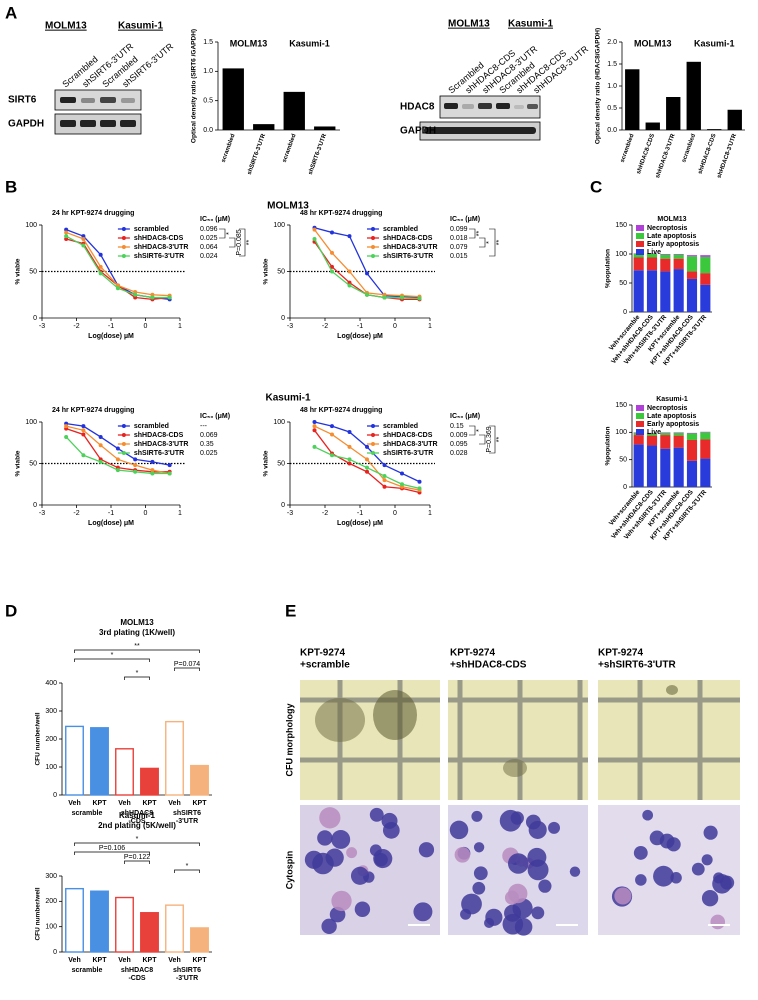  Describe the element at coordinates (98, 112) in the screenshot. I see `blot-a1` at that location.